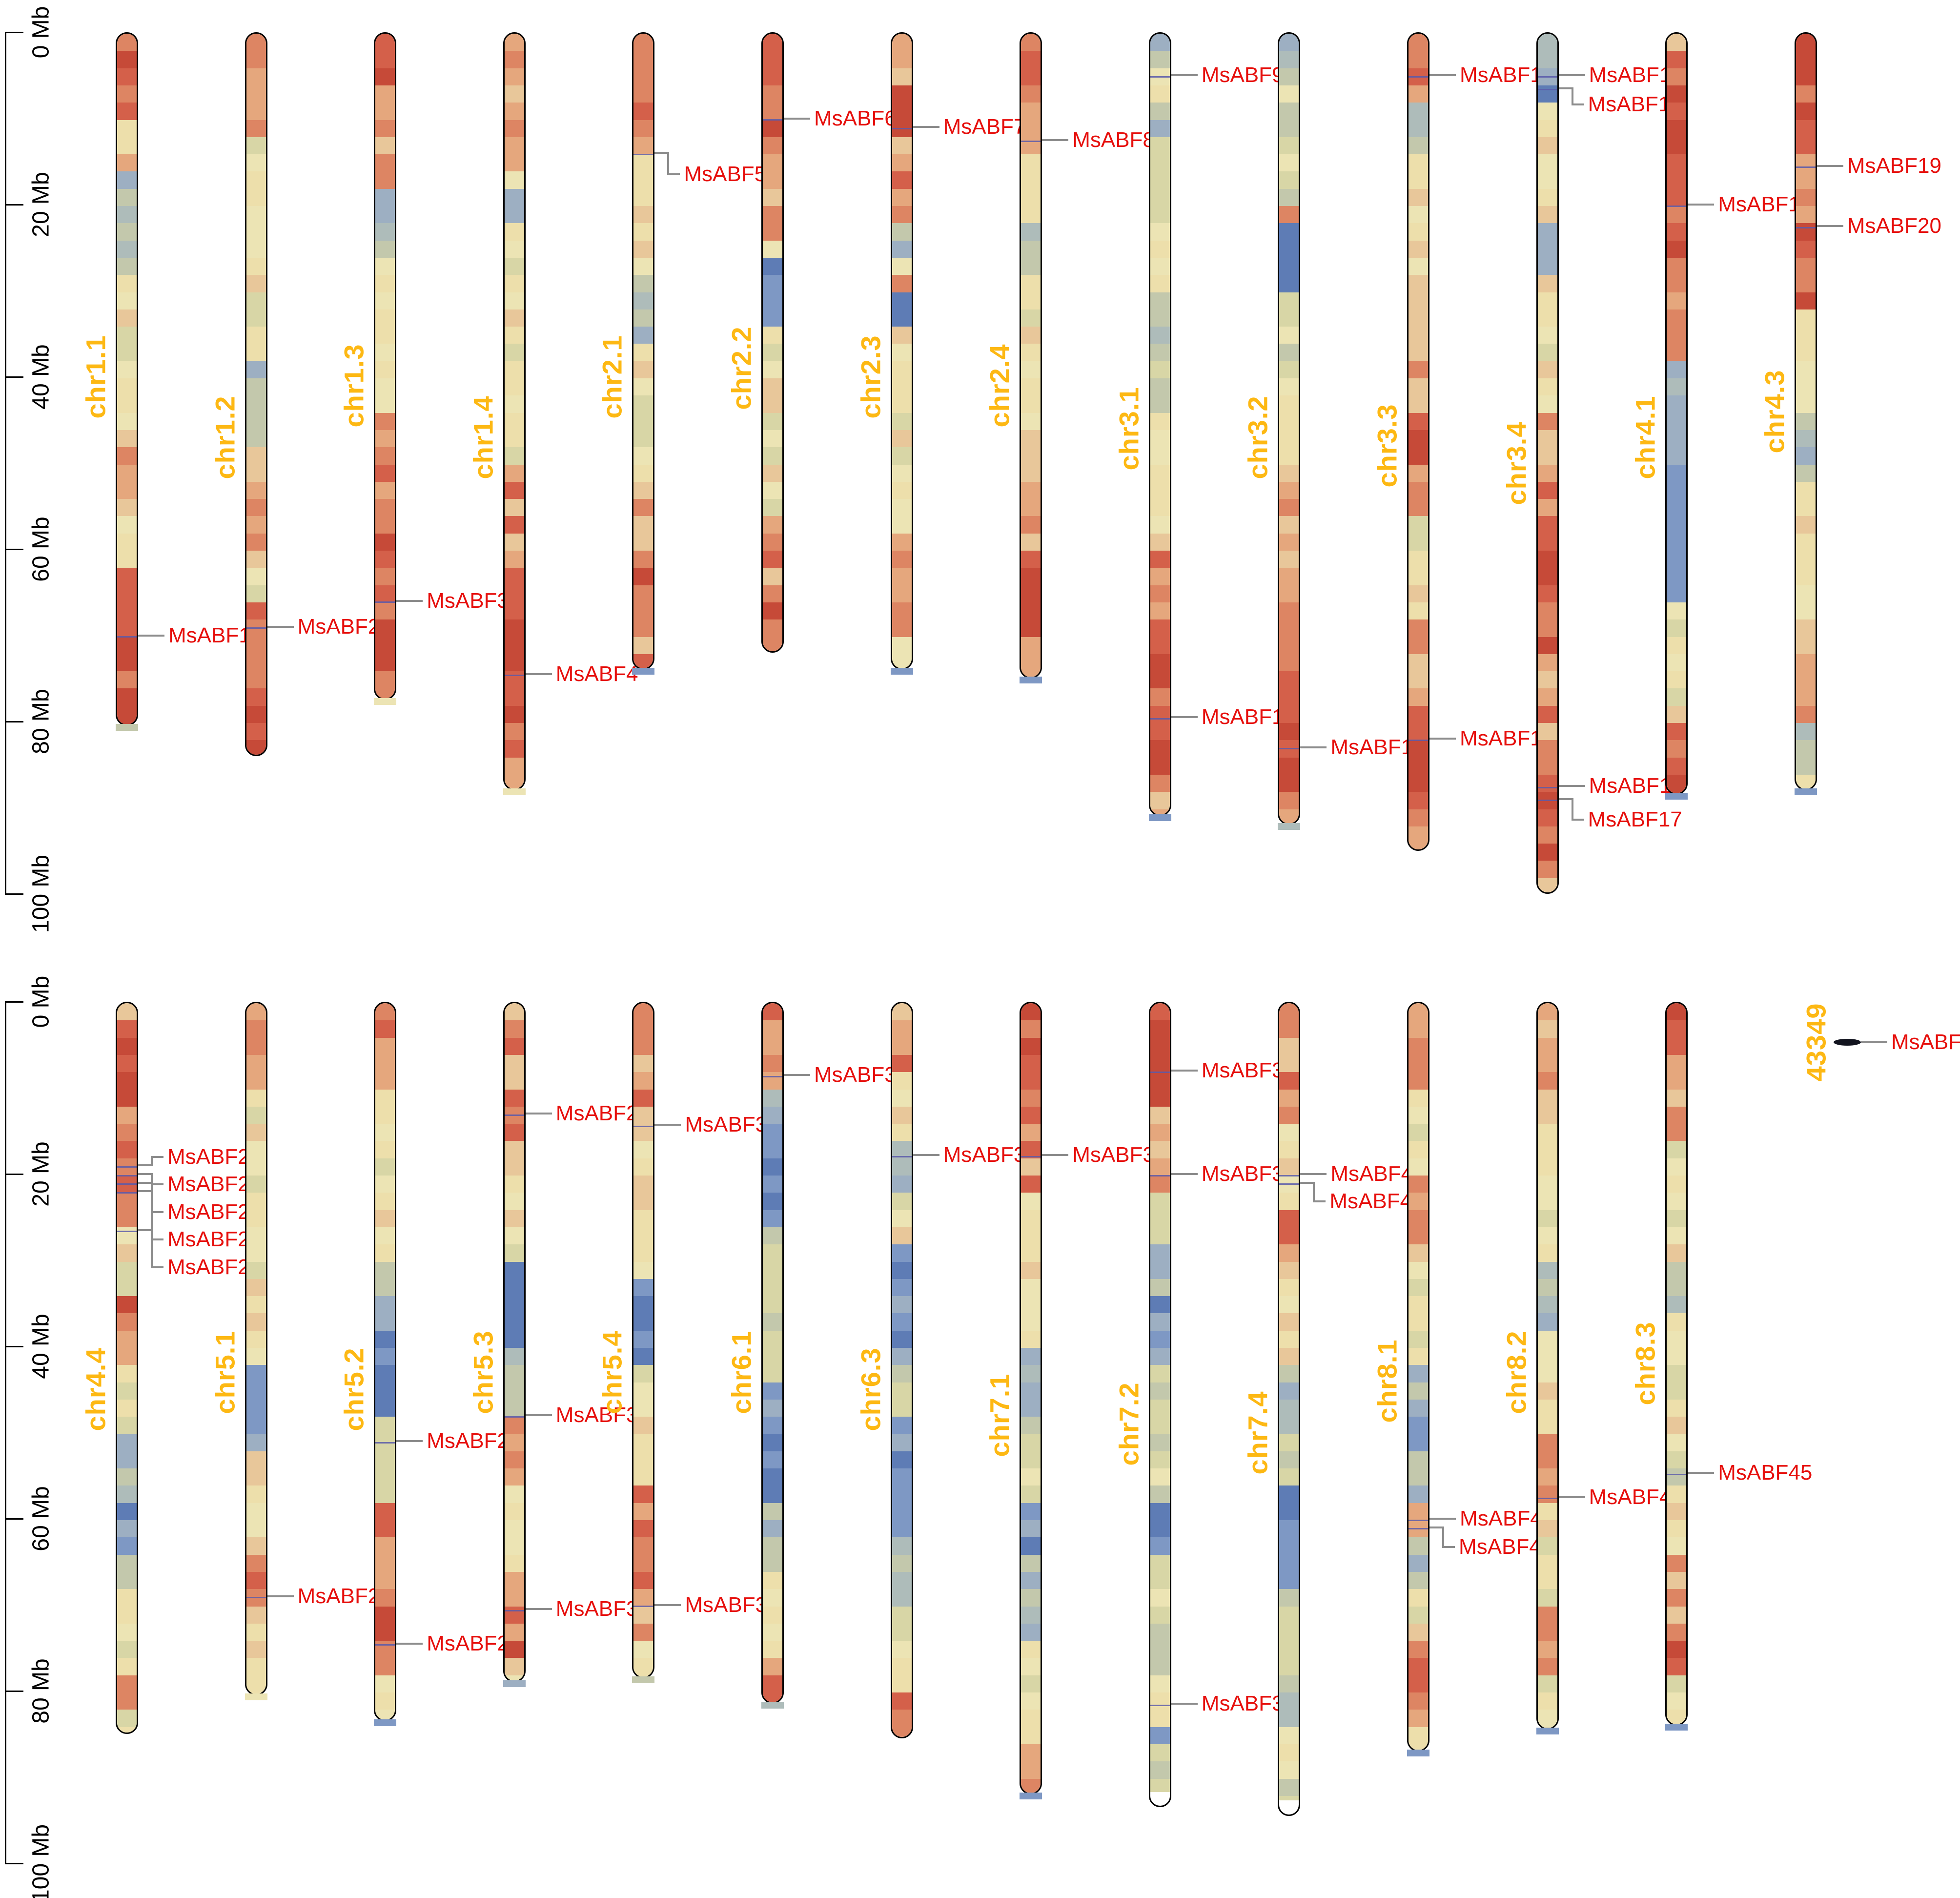 This screenshot has width=1960, height=1898. I want to click on axis-tick-label: 100 Mb, so click(41, 1861).